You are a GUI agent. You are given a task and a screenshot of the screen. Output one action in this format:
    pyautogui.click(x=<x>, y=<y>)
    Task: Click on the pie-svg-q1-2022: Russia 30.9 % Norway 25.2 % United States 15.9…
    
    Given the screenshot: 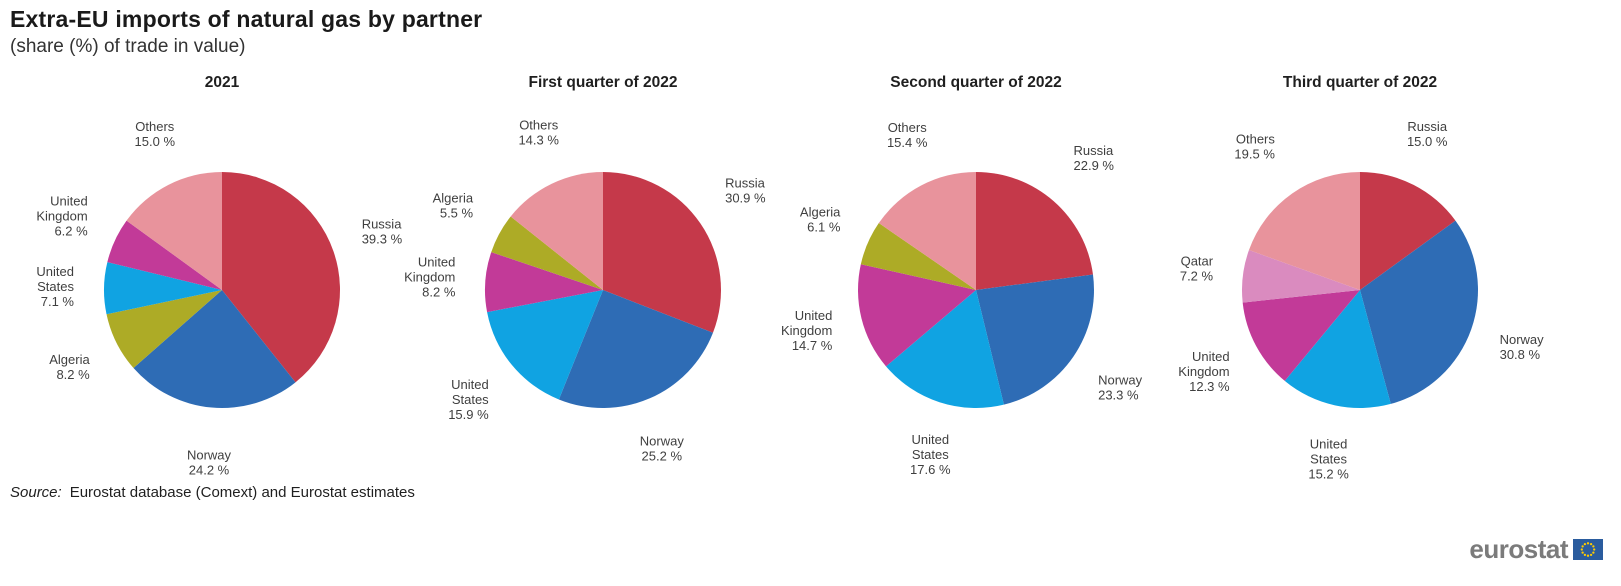 What is the action you would take?
    pyautogui.click(x=585, y=290)
    